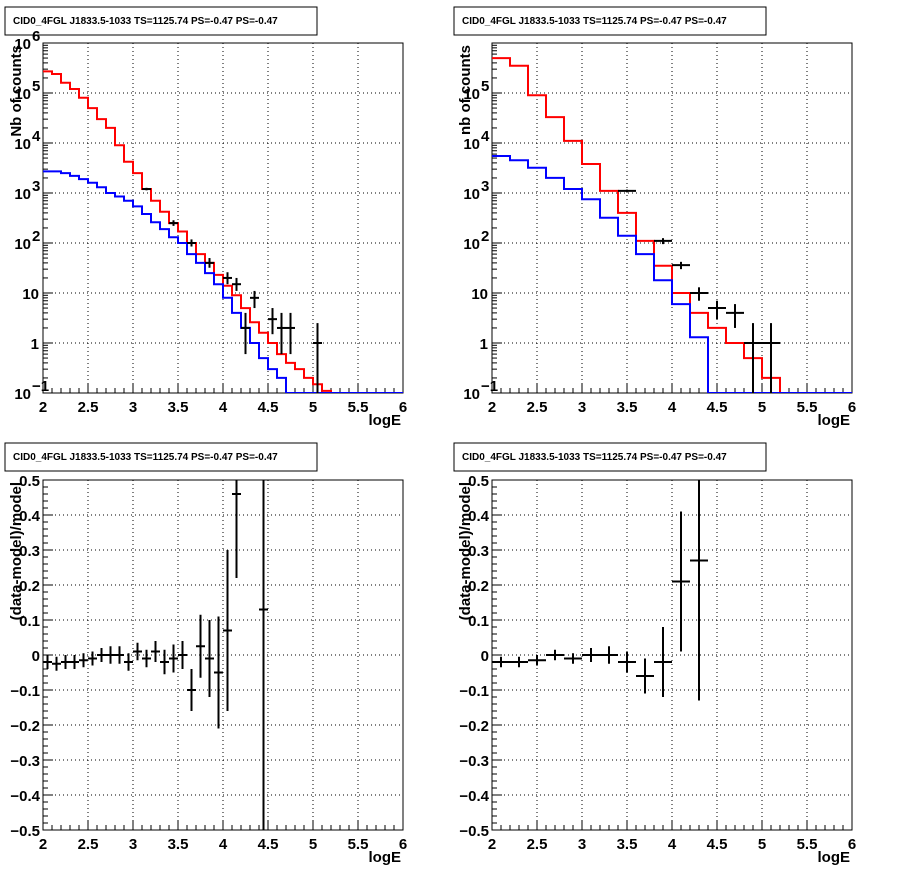 The width and height of the screenshot is (898, 875). I want to click on y-tick-label: −0.5, so click(474, 831).